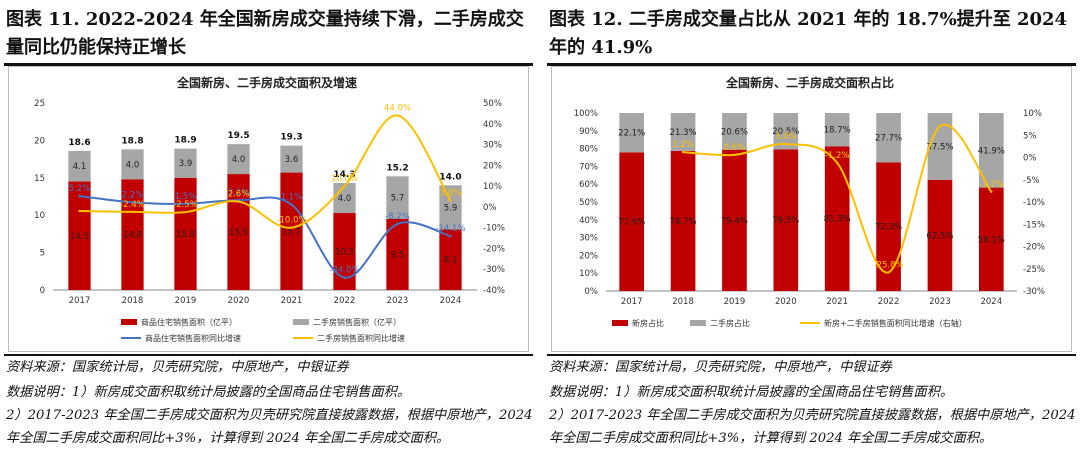 This screenshot has height=475, width=1080. Describe the element at coordinates (292, 301) in the screenshot. I see `x-tick-label: 2021` at that location.